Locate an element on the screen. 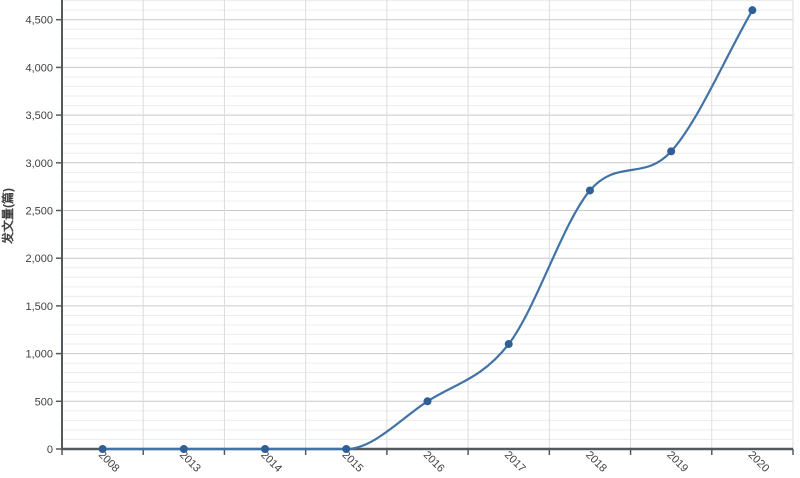 The image size is (800, 478). y-tick-label: 500 is located at coordinates (44, 402).